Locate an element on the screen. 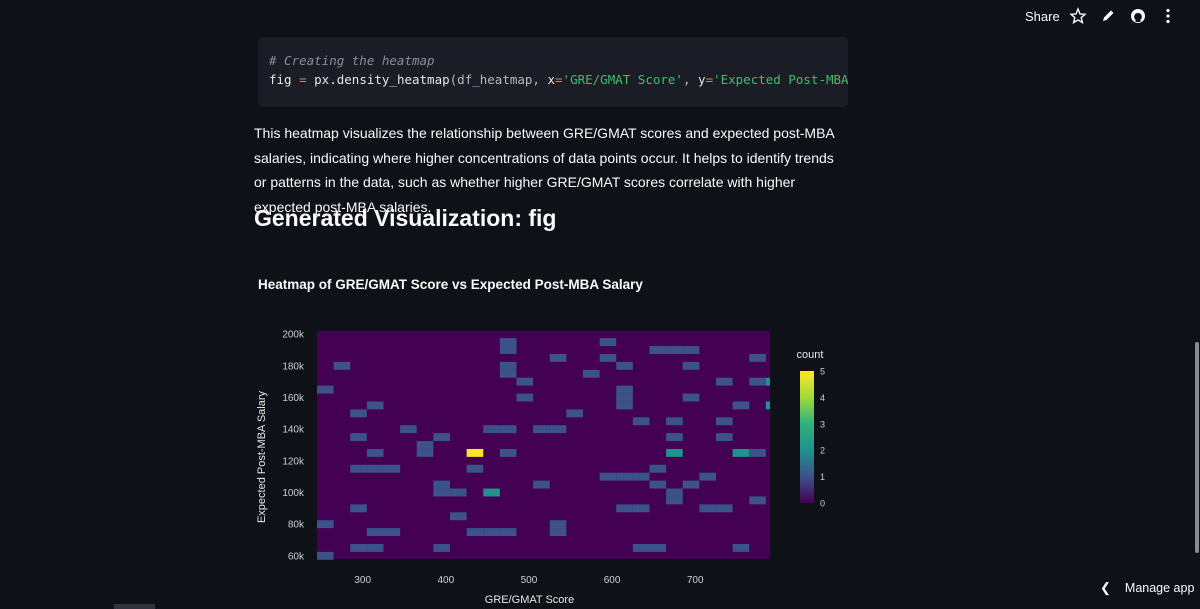  colorbar-tick-label: 4 is located at coordinates (822, 398).